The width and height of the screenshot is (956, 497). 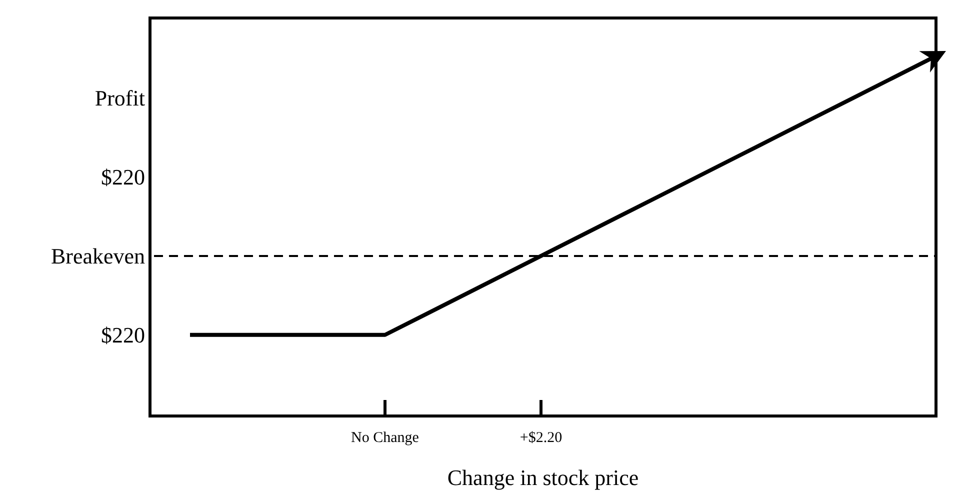 I want to click on x-tick-label: +$2.20, so click(x=541, y=438).